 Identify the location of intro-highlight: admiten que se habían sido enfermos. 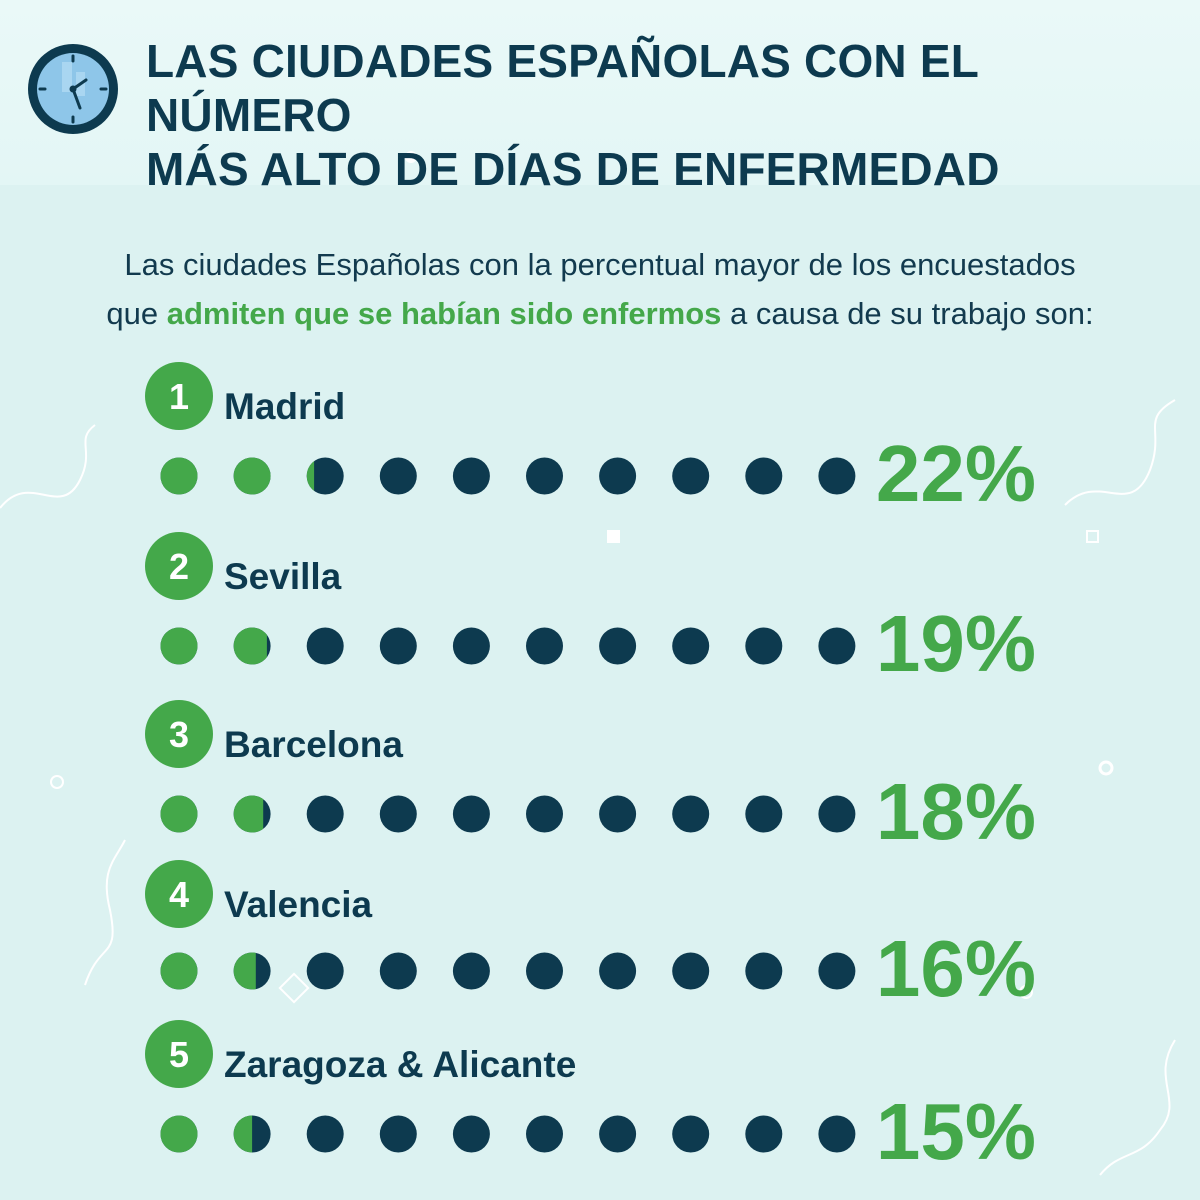
(444, 313).